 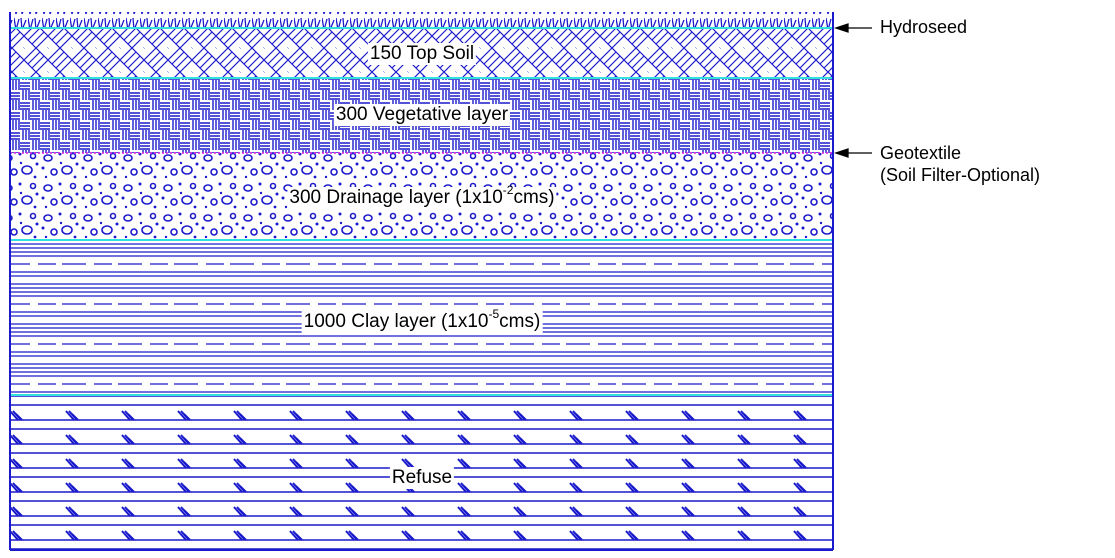 I want to click on annotation: Geotextile (Soil Filter-Optional), so click(x=960, y=164).